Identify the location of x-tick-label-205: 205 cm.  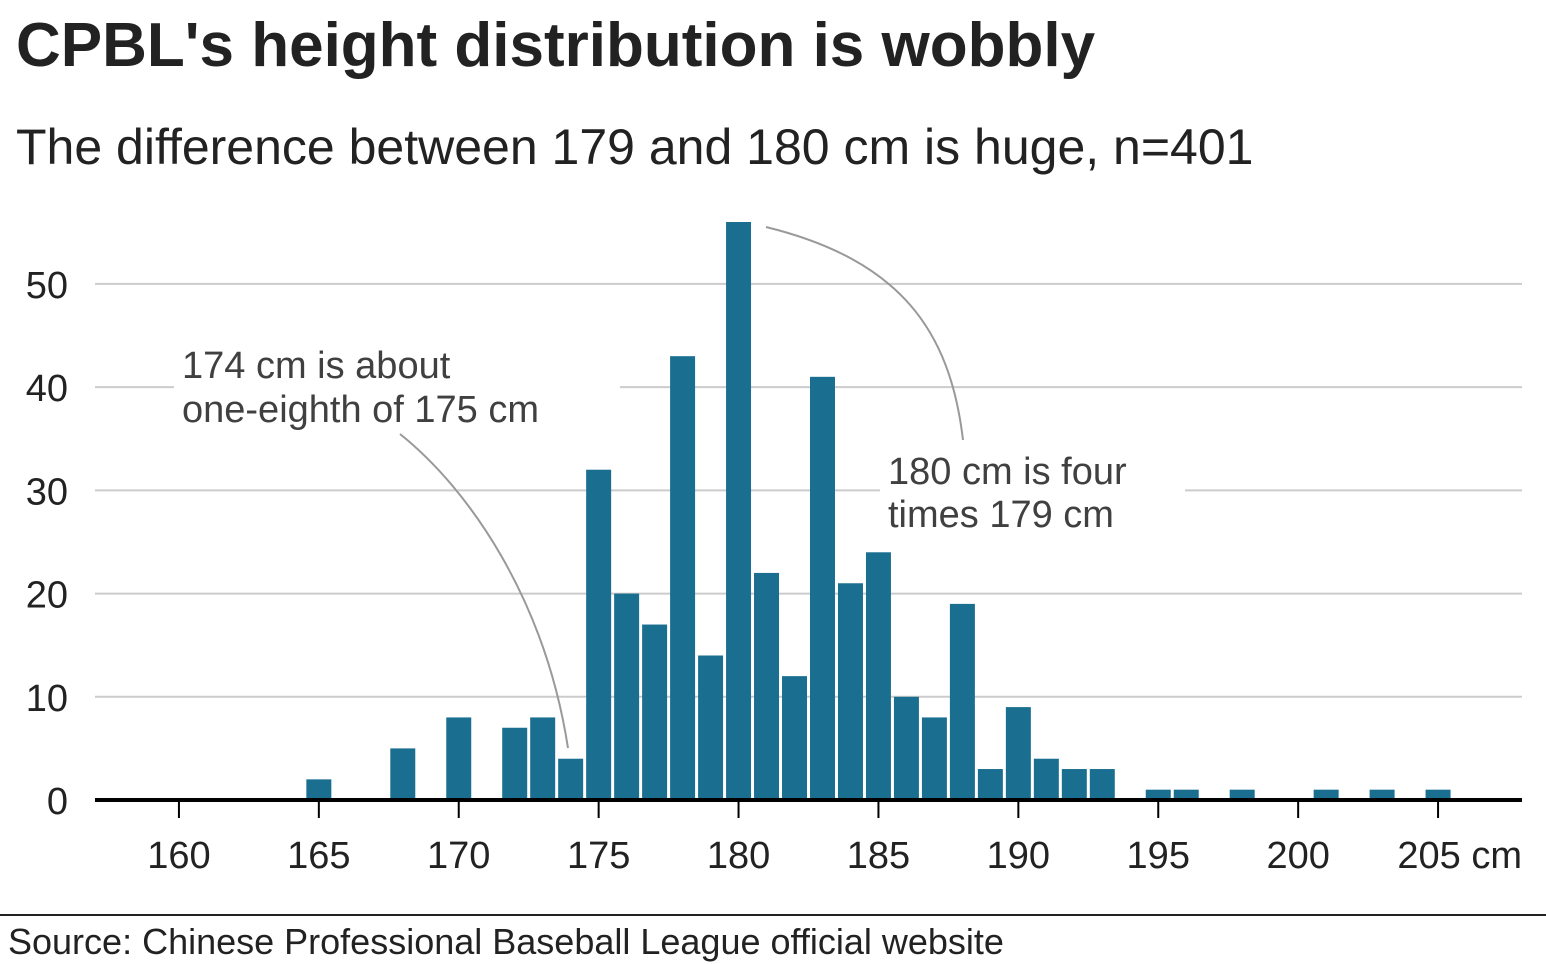
(1459, 856).